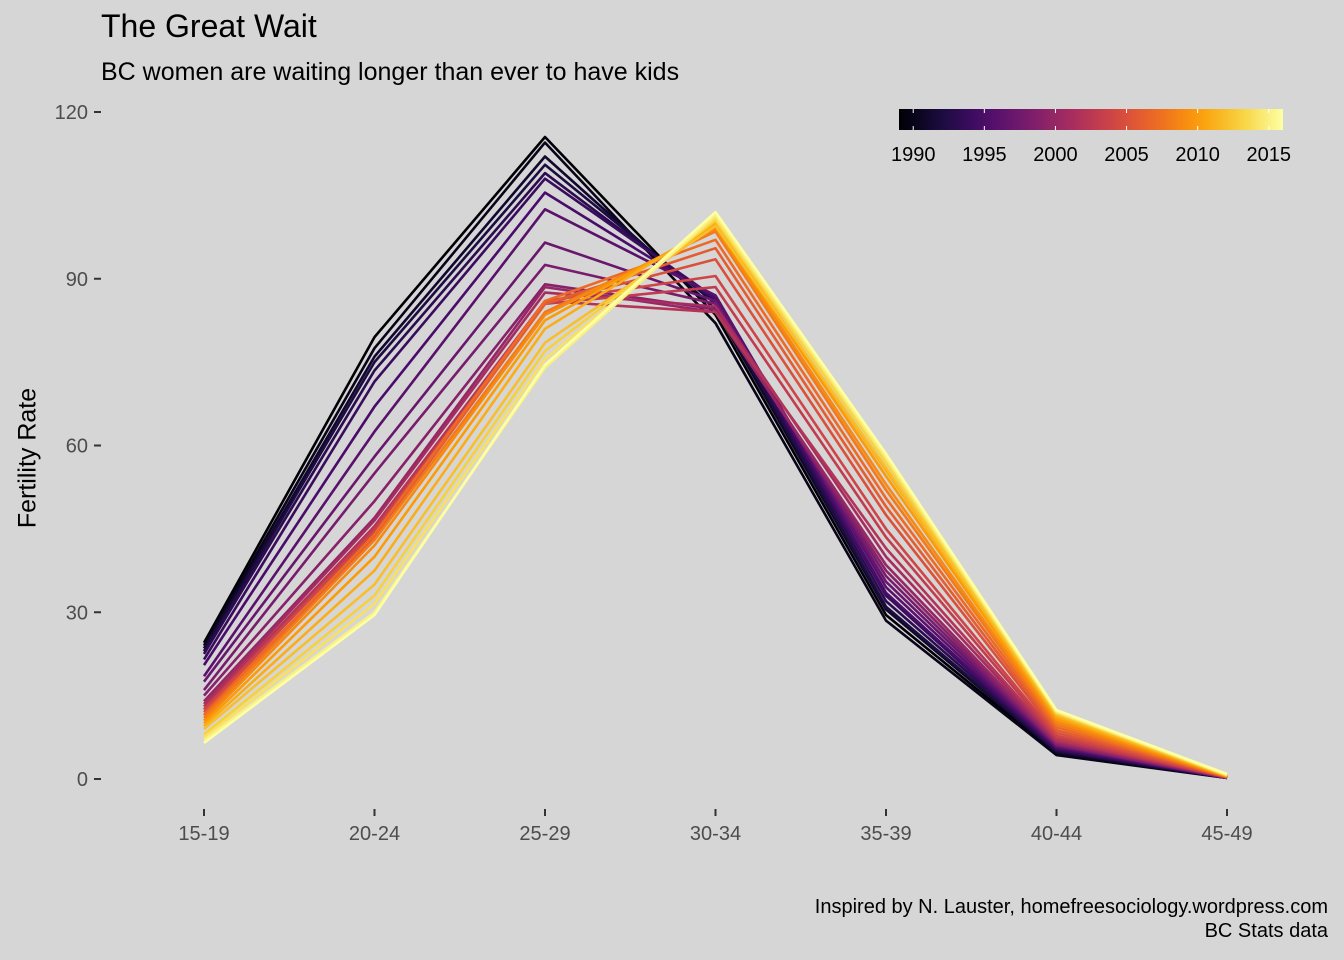 This screenshot has height=960, width=1344. I want to click on x-tick-label: 40-44, so click(1056, 834).